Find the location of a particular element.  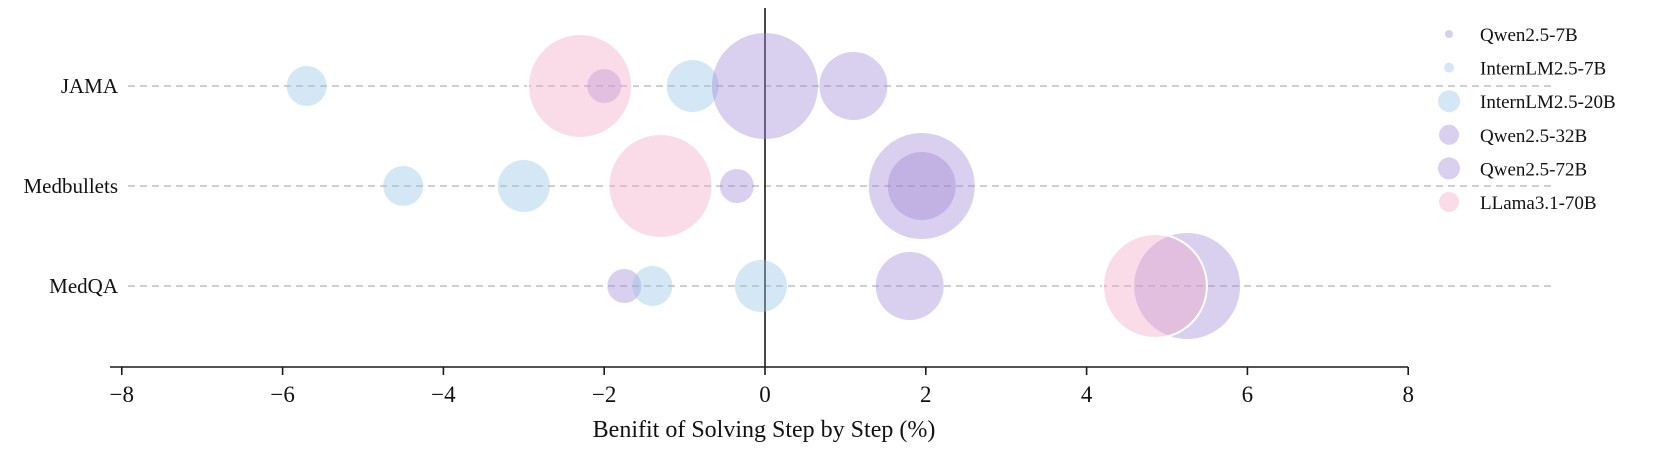

x-tick-label-8: 8 is located at coordinates (1408, 394).